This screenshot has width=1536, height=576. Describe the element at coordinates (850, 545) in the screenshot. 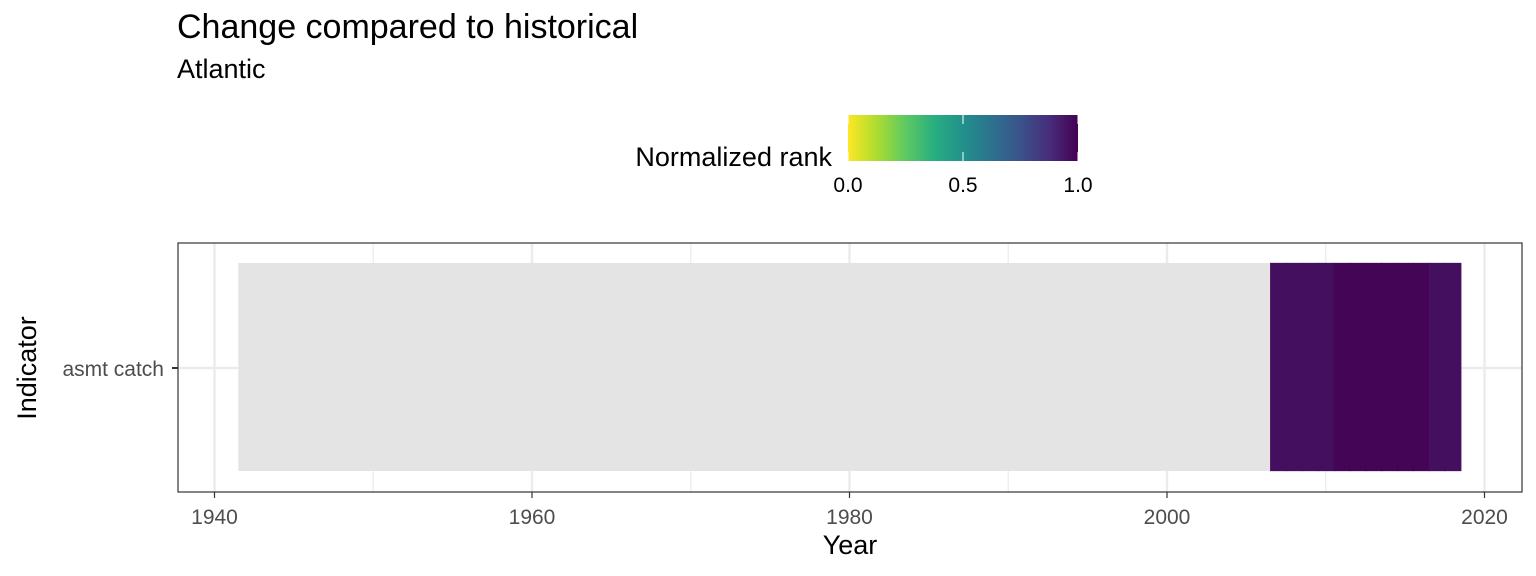

I see `x-axis-label: Year` at that location.